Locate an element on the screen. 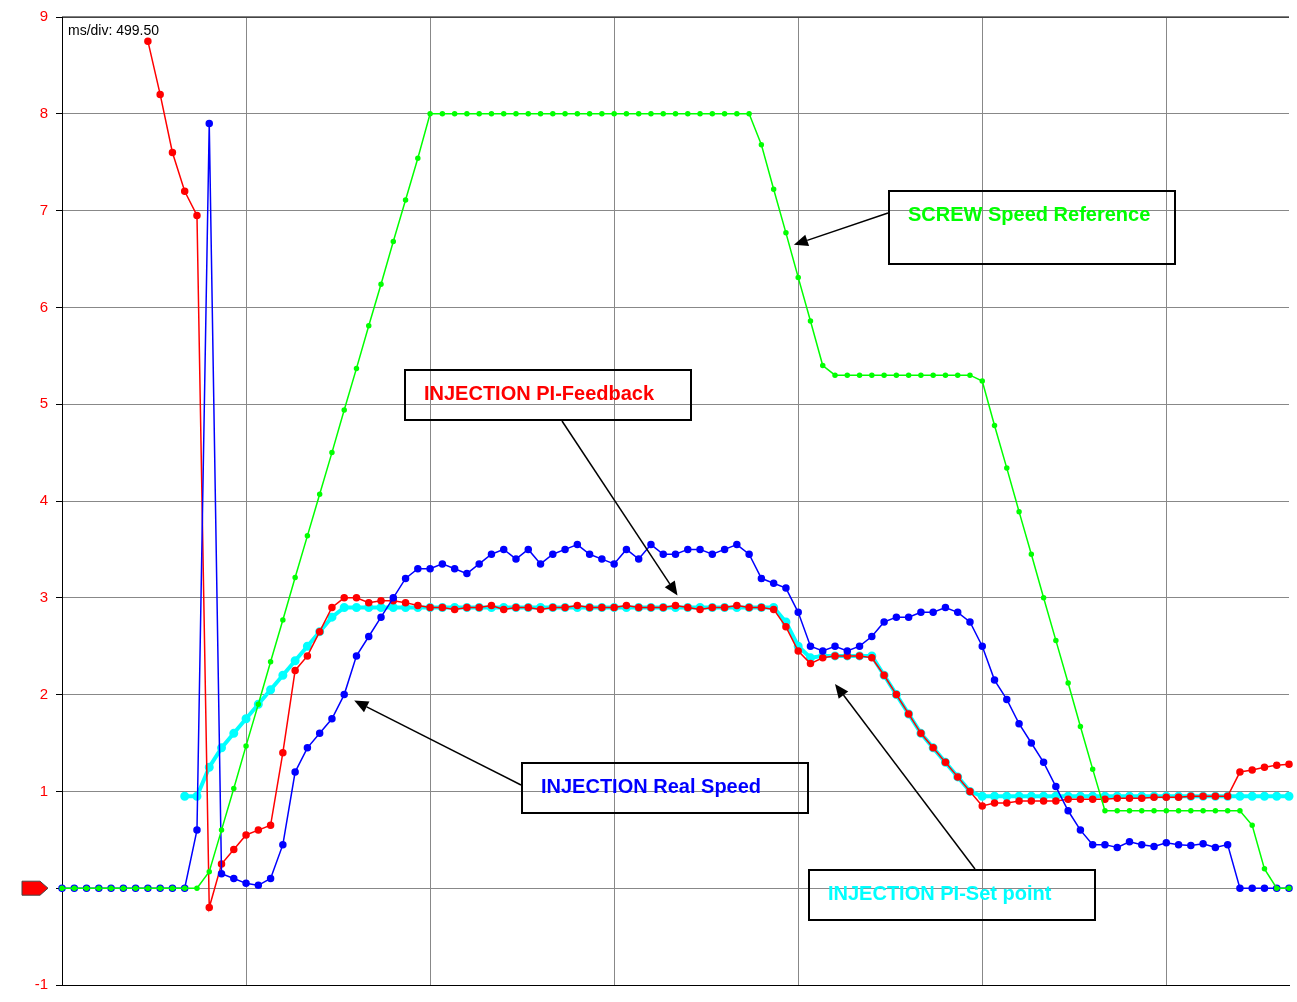  y-tick-label: 4 is located at coordinates (43, 500).